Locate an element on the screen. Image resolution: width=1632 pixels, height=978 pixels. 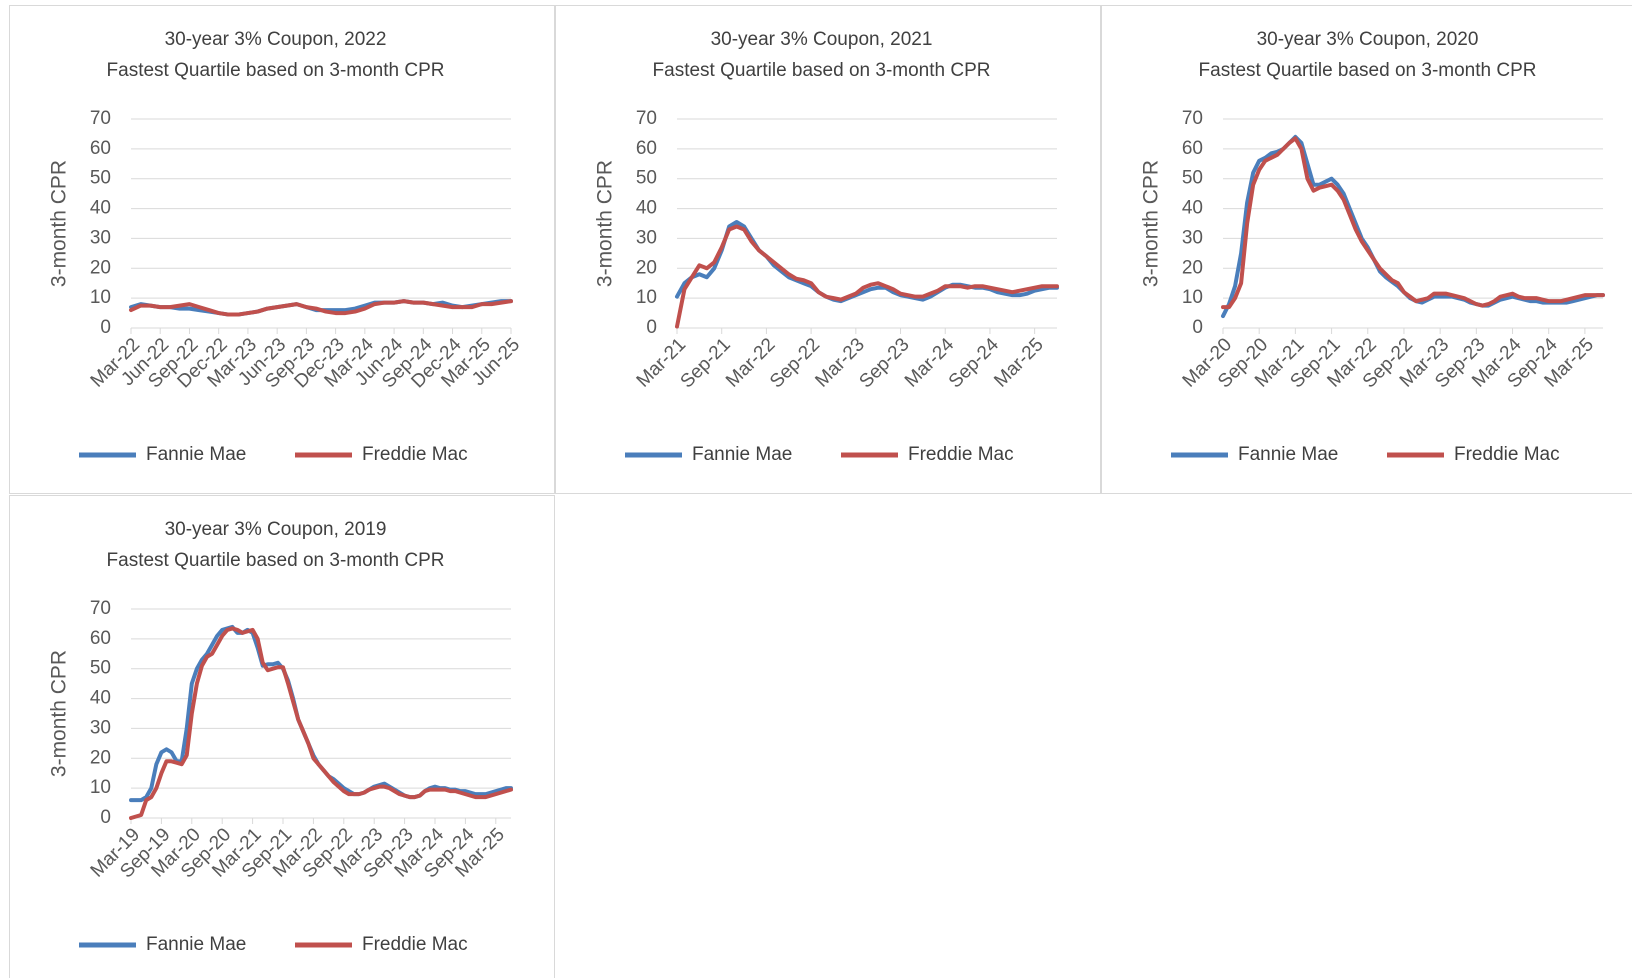
chart-title: 30-year 3% Coupon, 2020 is located at coordinates (1368, 39).